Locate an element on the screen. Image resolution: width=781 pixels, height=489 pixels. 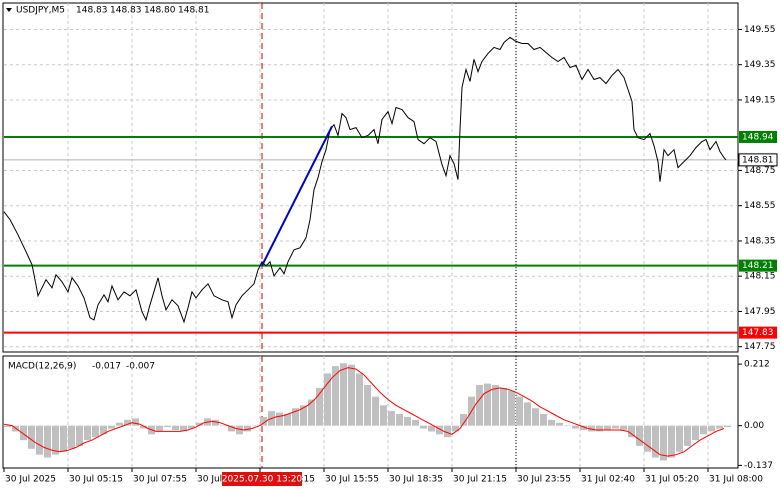
x-tick-label: 30 Jul 07:55 is located at coordinates (160, 480).